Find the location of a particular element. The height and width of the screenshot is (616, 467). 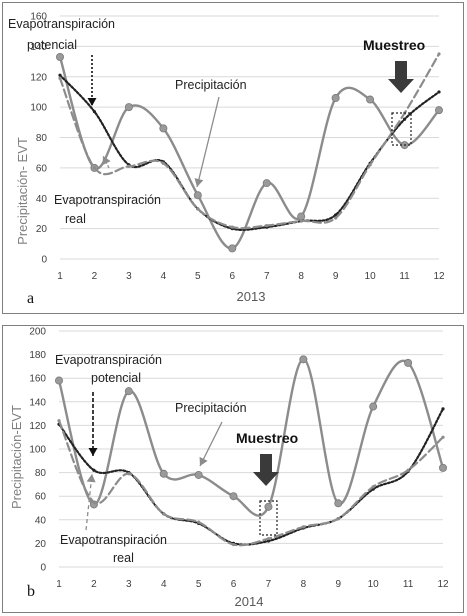

chart-a-xlabel: 2013 is located at coordinates (251, 296).